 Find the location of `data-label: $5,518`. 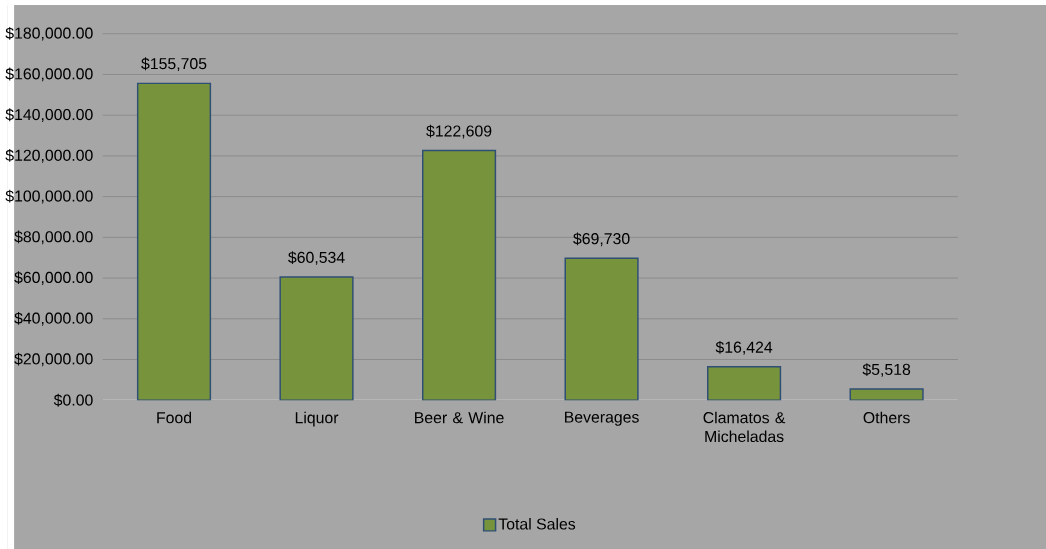

data-label: $5,518 is located at coordinates (886, 370).